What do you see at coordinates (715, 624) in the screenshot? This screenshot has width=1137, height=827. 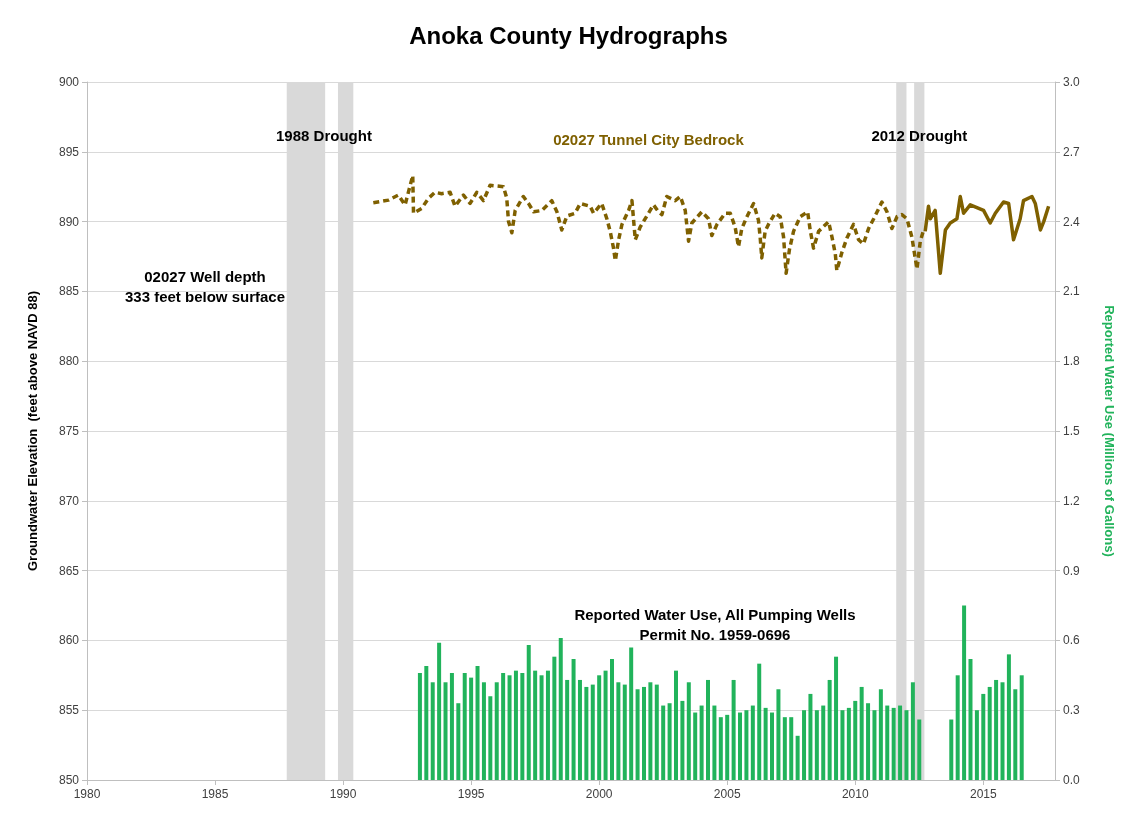 I see `annotation: Reported Water Use, All Pumping Wells Permit No. 1959-0696` at bounding box center [715, 624].